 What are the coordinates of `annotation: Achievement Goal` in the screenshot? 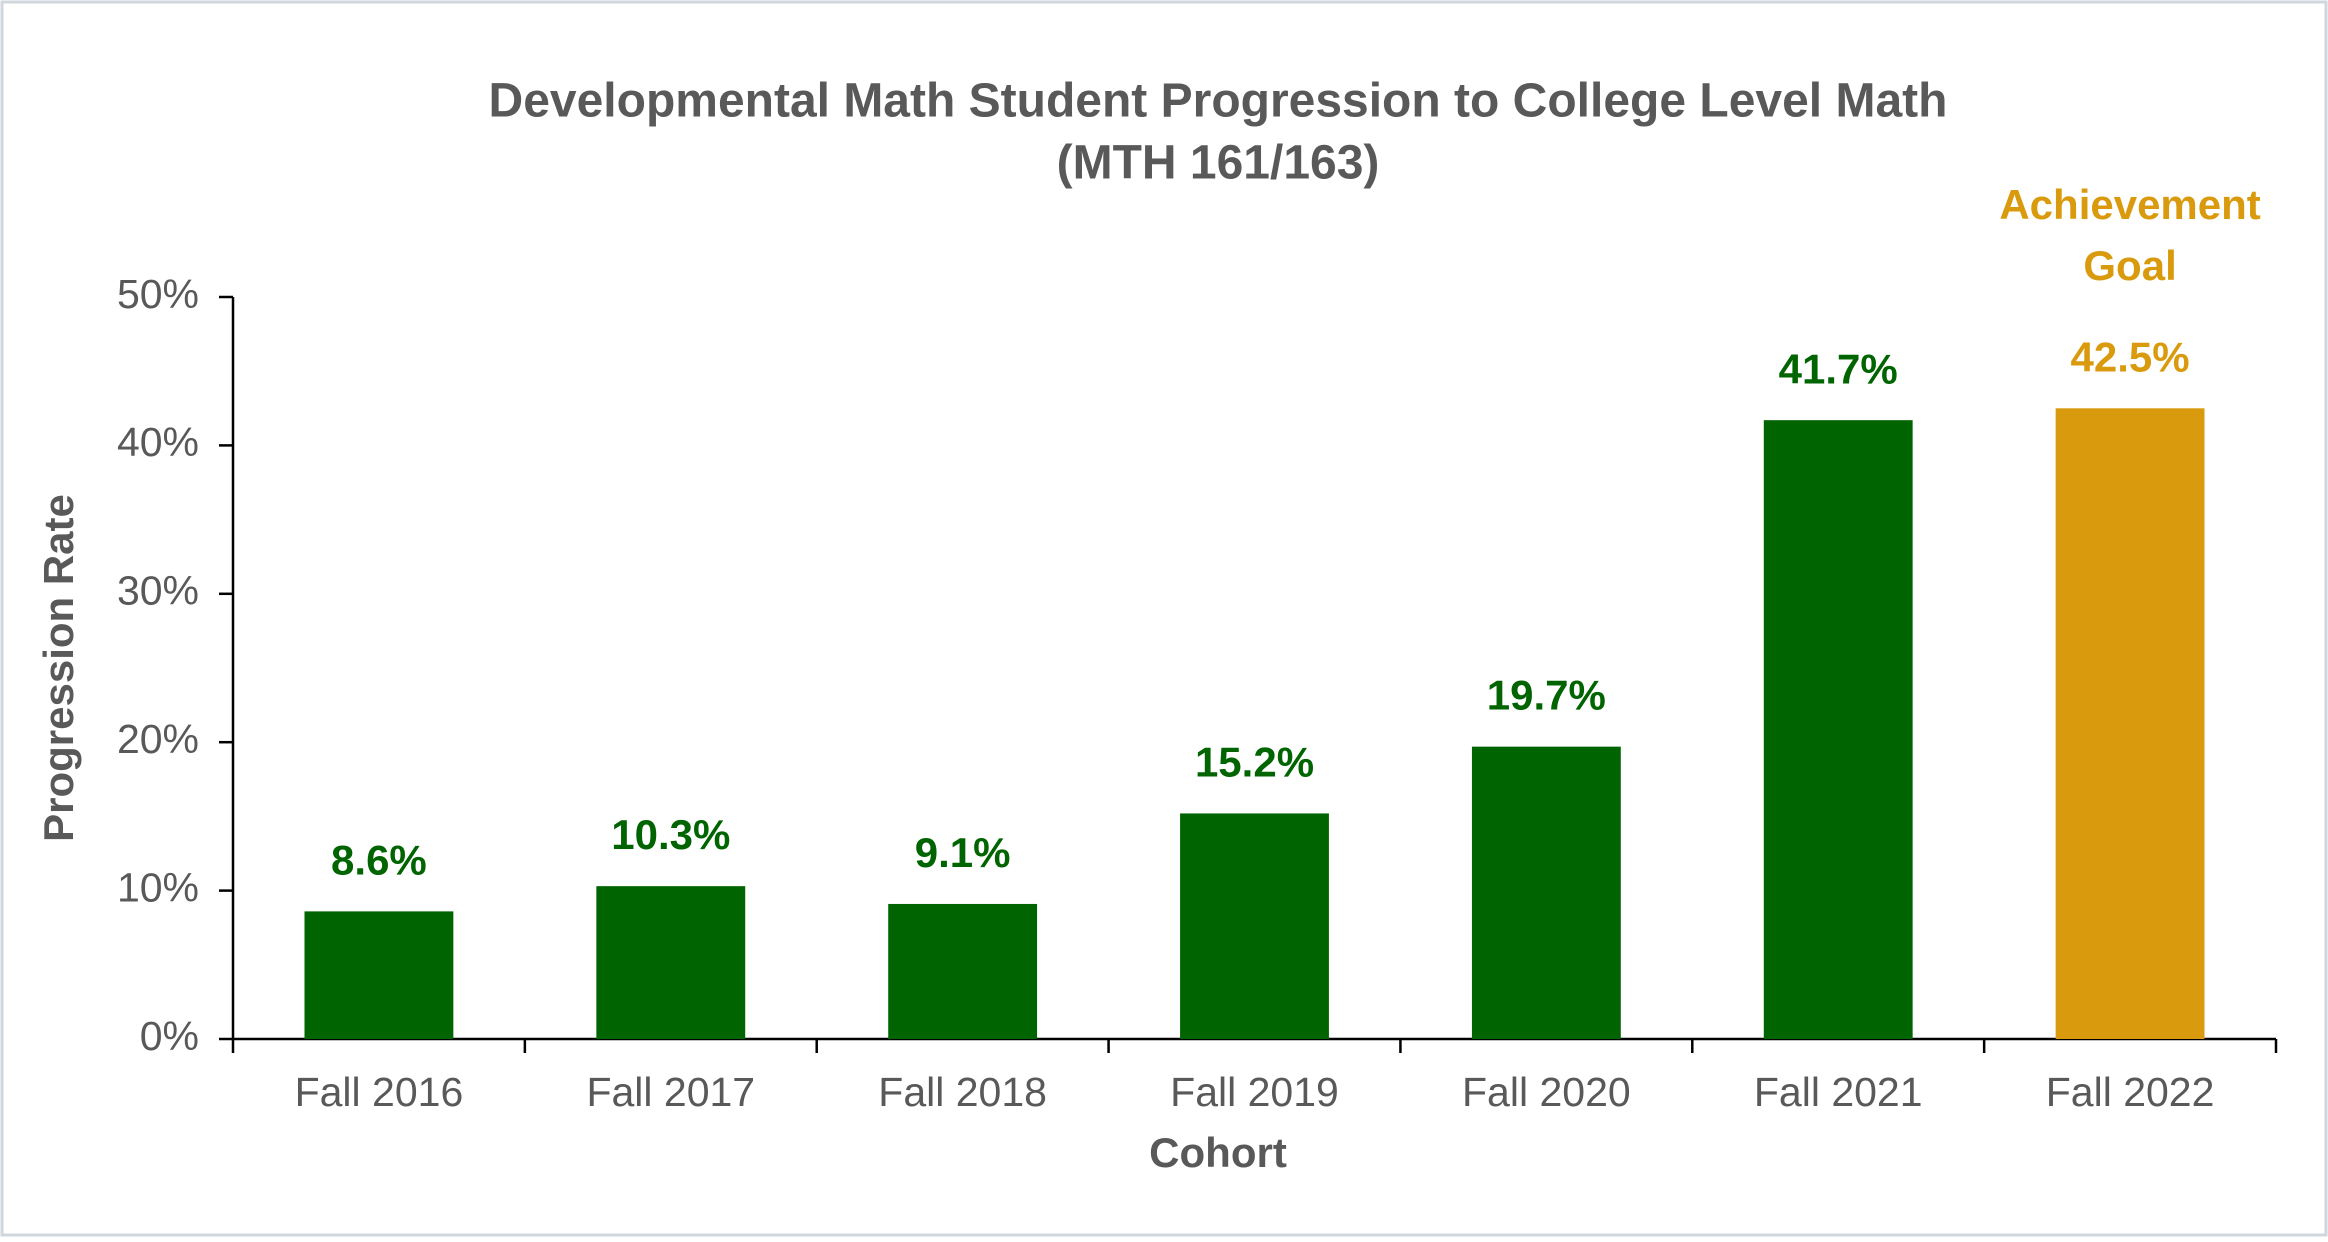 It's located at (2129, 235).